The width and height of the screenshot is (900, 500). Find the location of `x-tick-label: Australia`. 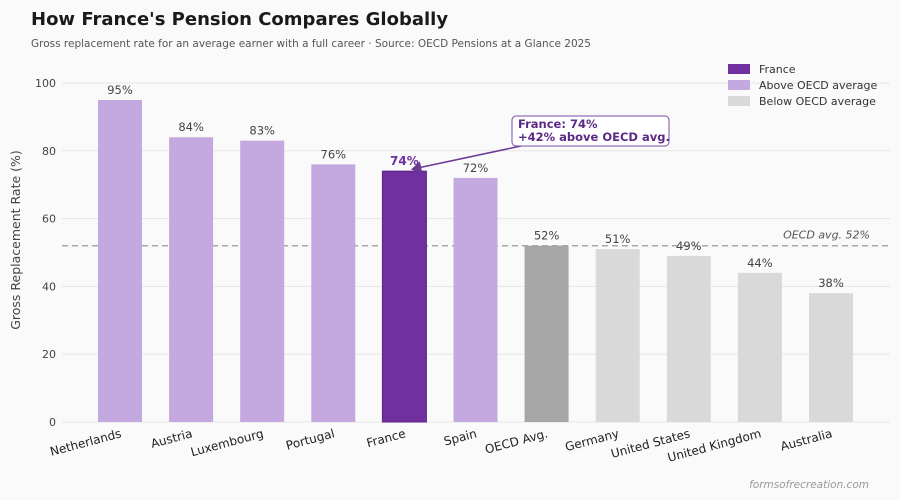

x-tick-label: Australia is located at coordinates (806, 439).